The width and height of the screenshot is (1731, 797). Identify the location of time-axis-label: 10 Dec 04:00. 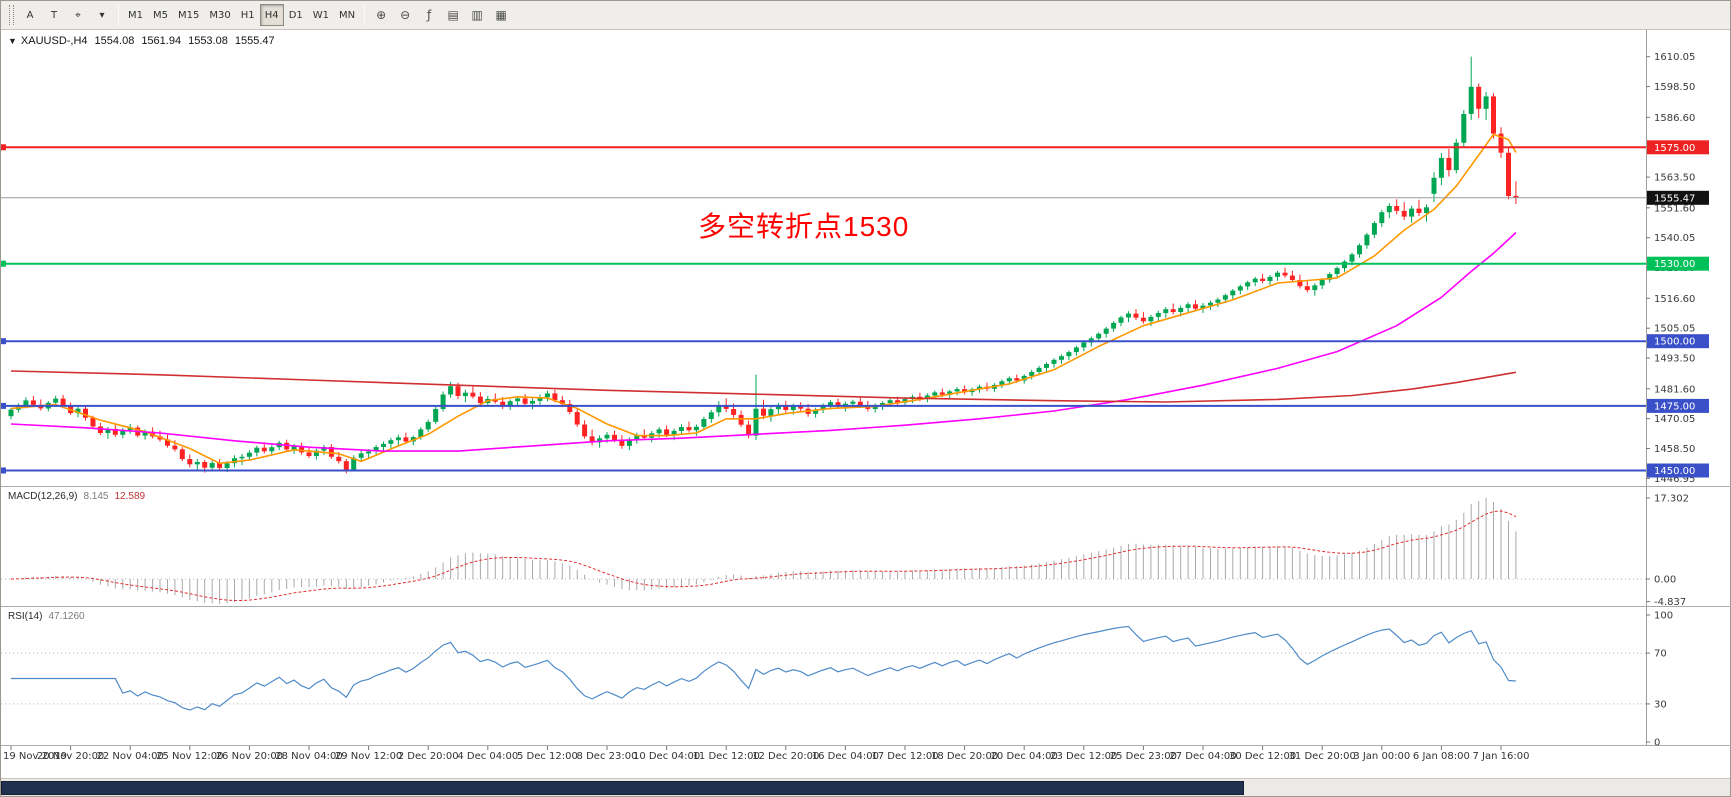
(666, 756).